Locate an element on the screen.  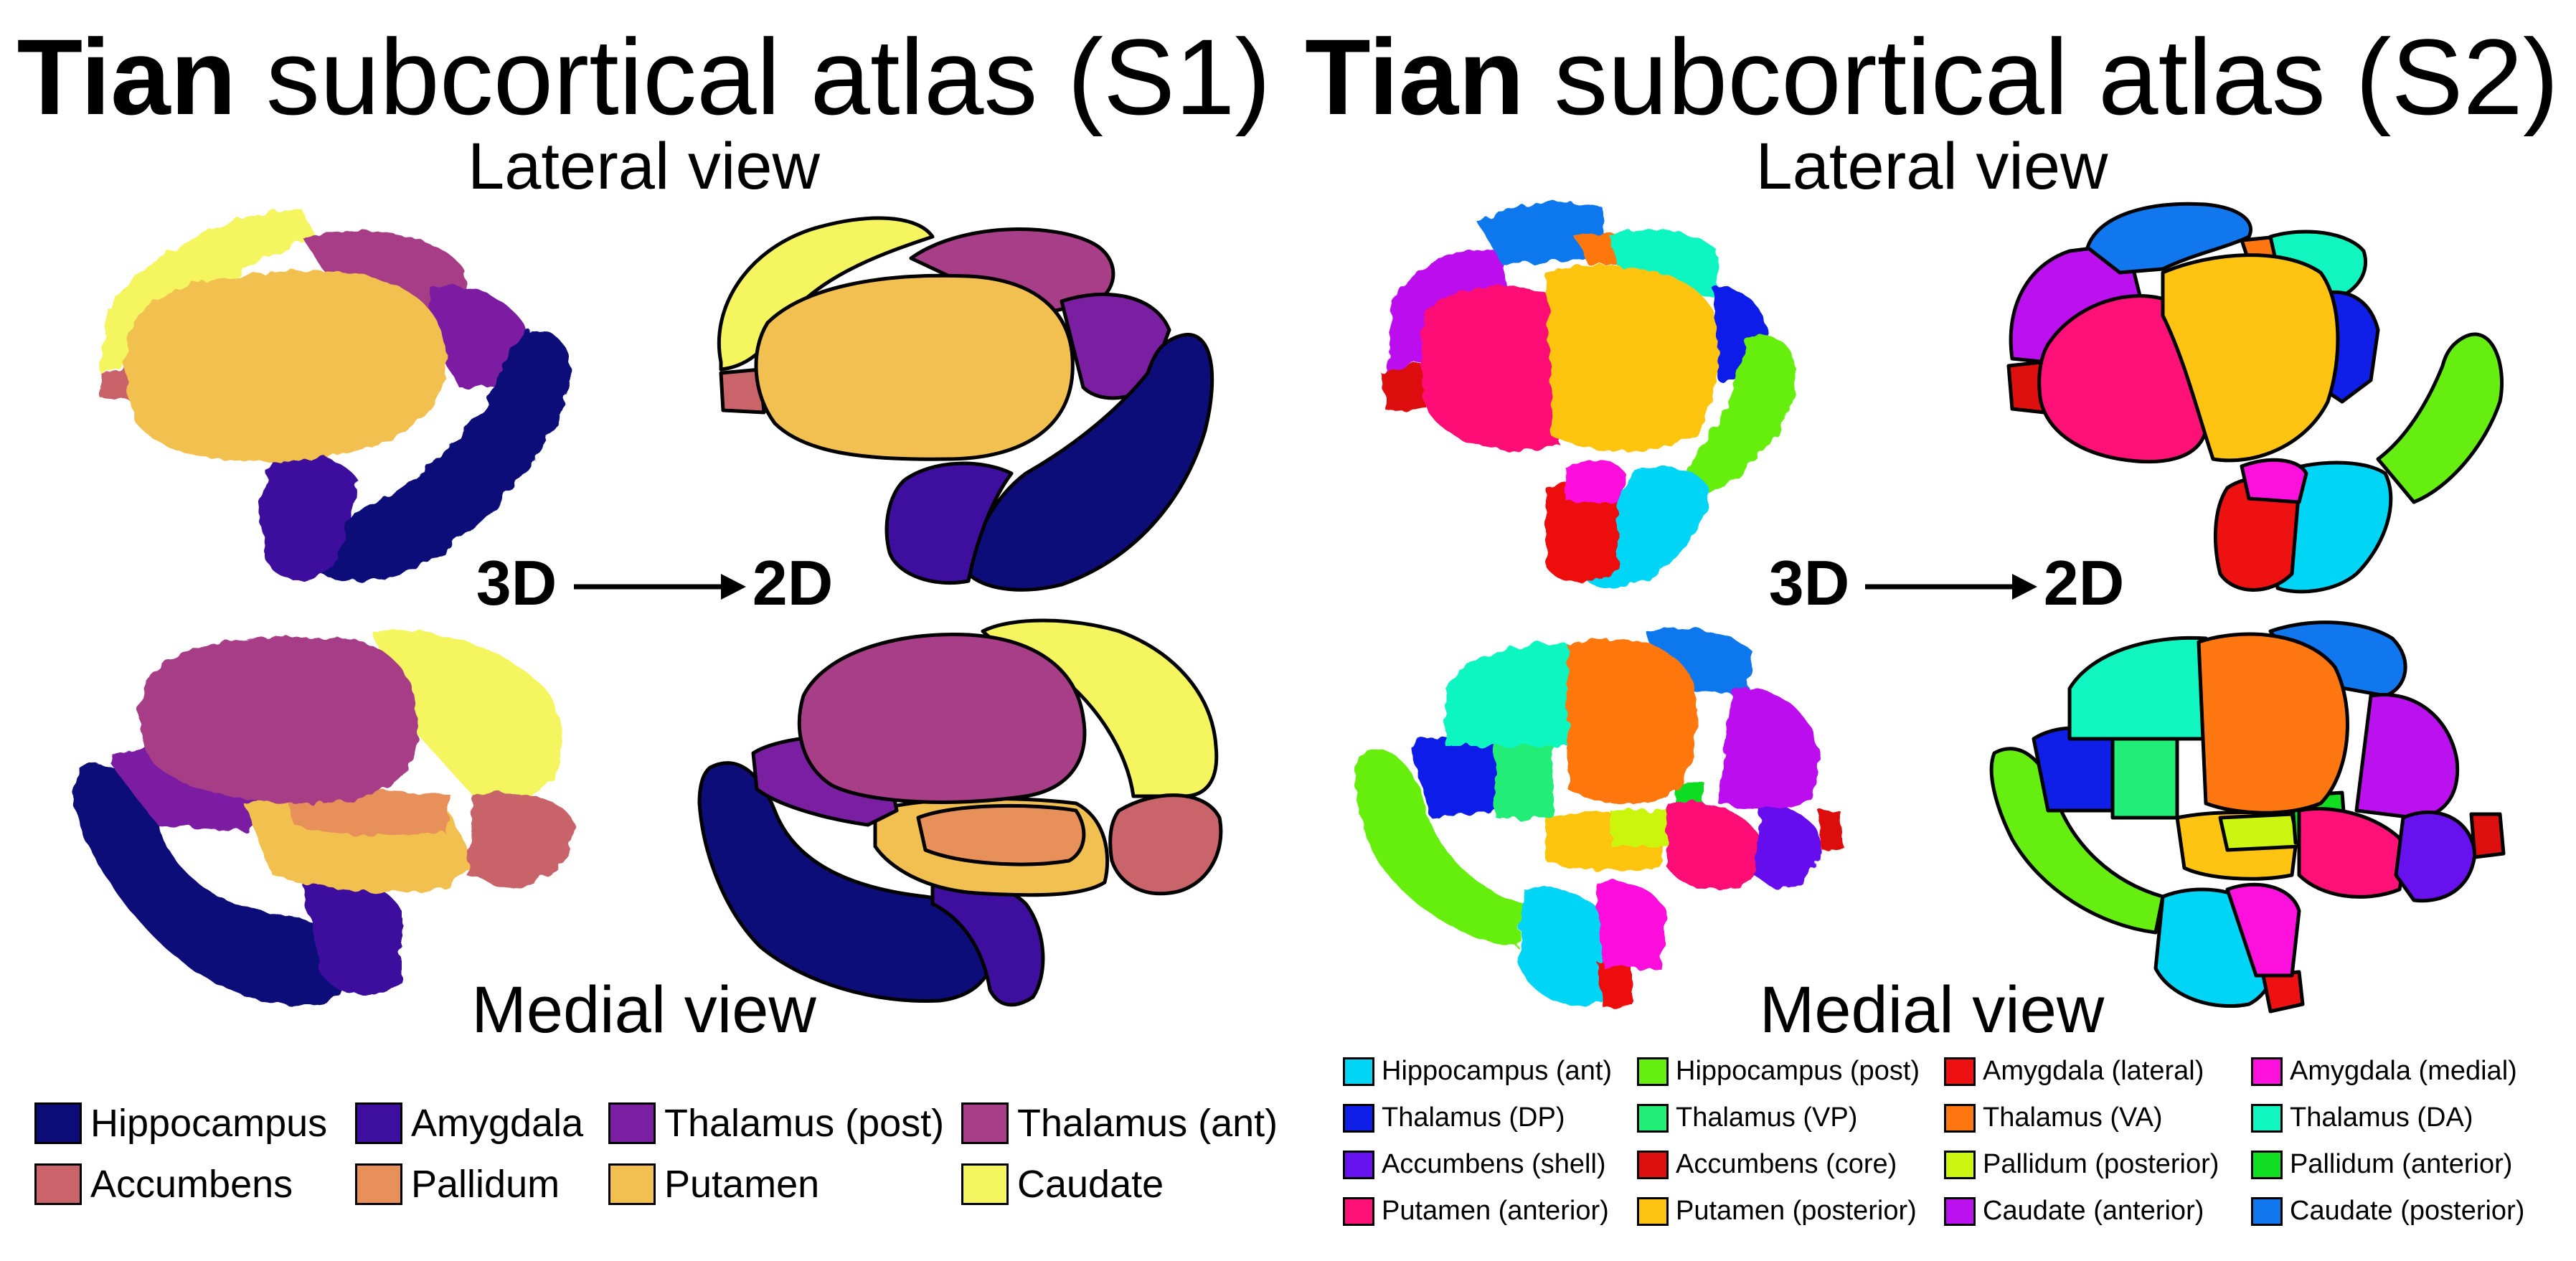
s2-legend-label: Putamen (posterior) is located at coordinates (1796, 1211).